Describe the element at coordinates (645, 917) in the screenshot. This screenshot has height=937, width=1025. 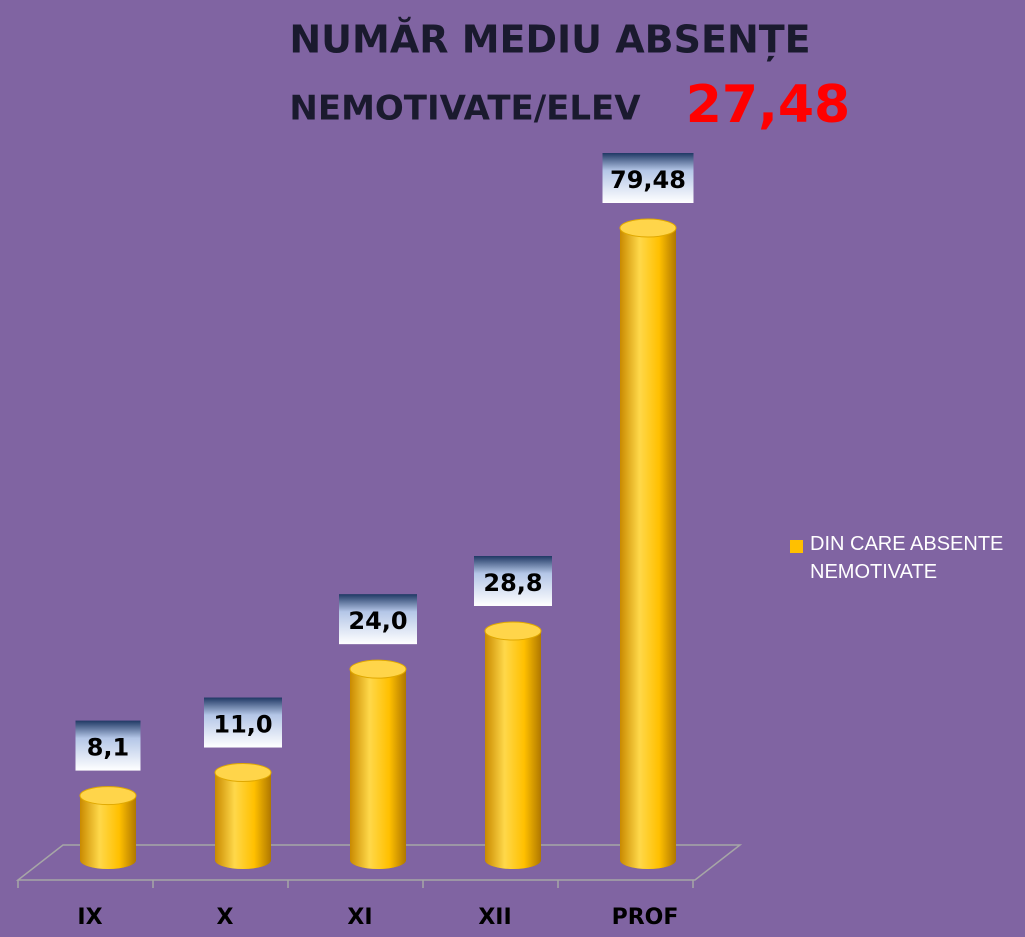
I see `x-tick-label: PROF` at that location.